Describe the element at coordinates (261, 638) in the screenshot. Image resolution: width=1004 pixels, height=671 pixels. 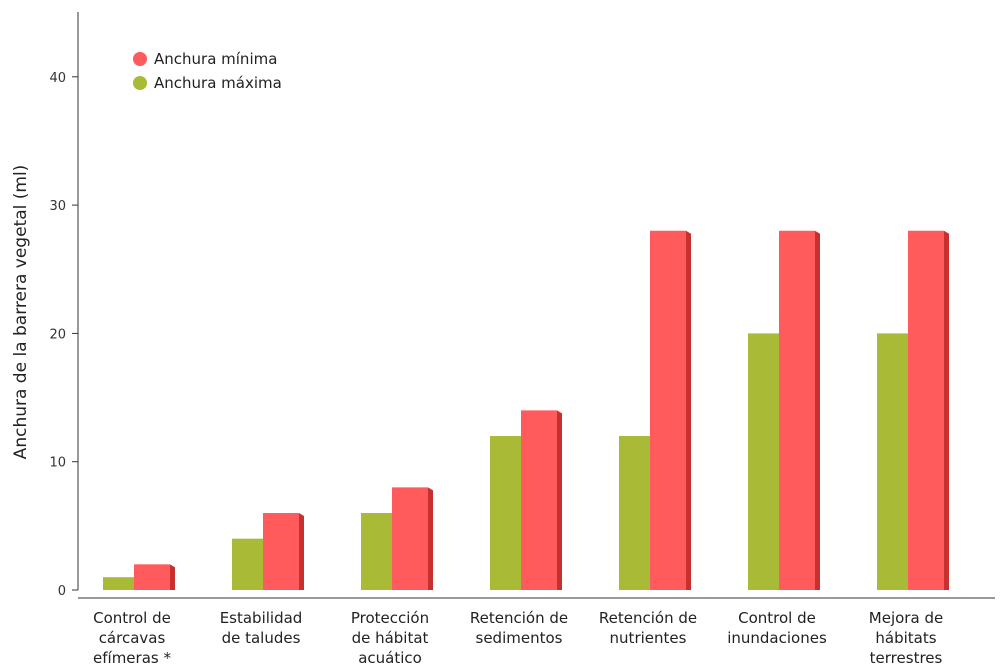
I see `x-tick-label: de taludes` at that location.